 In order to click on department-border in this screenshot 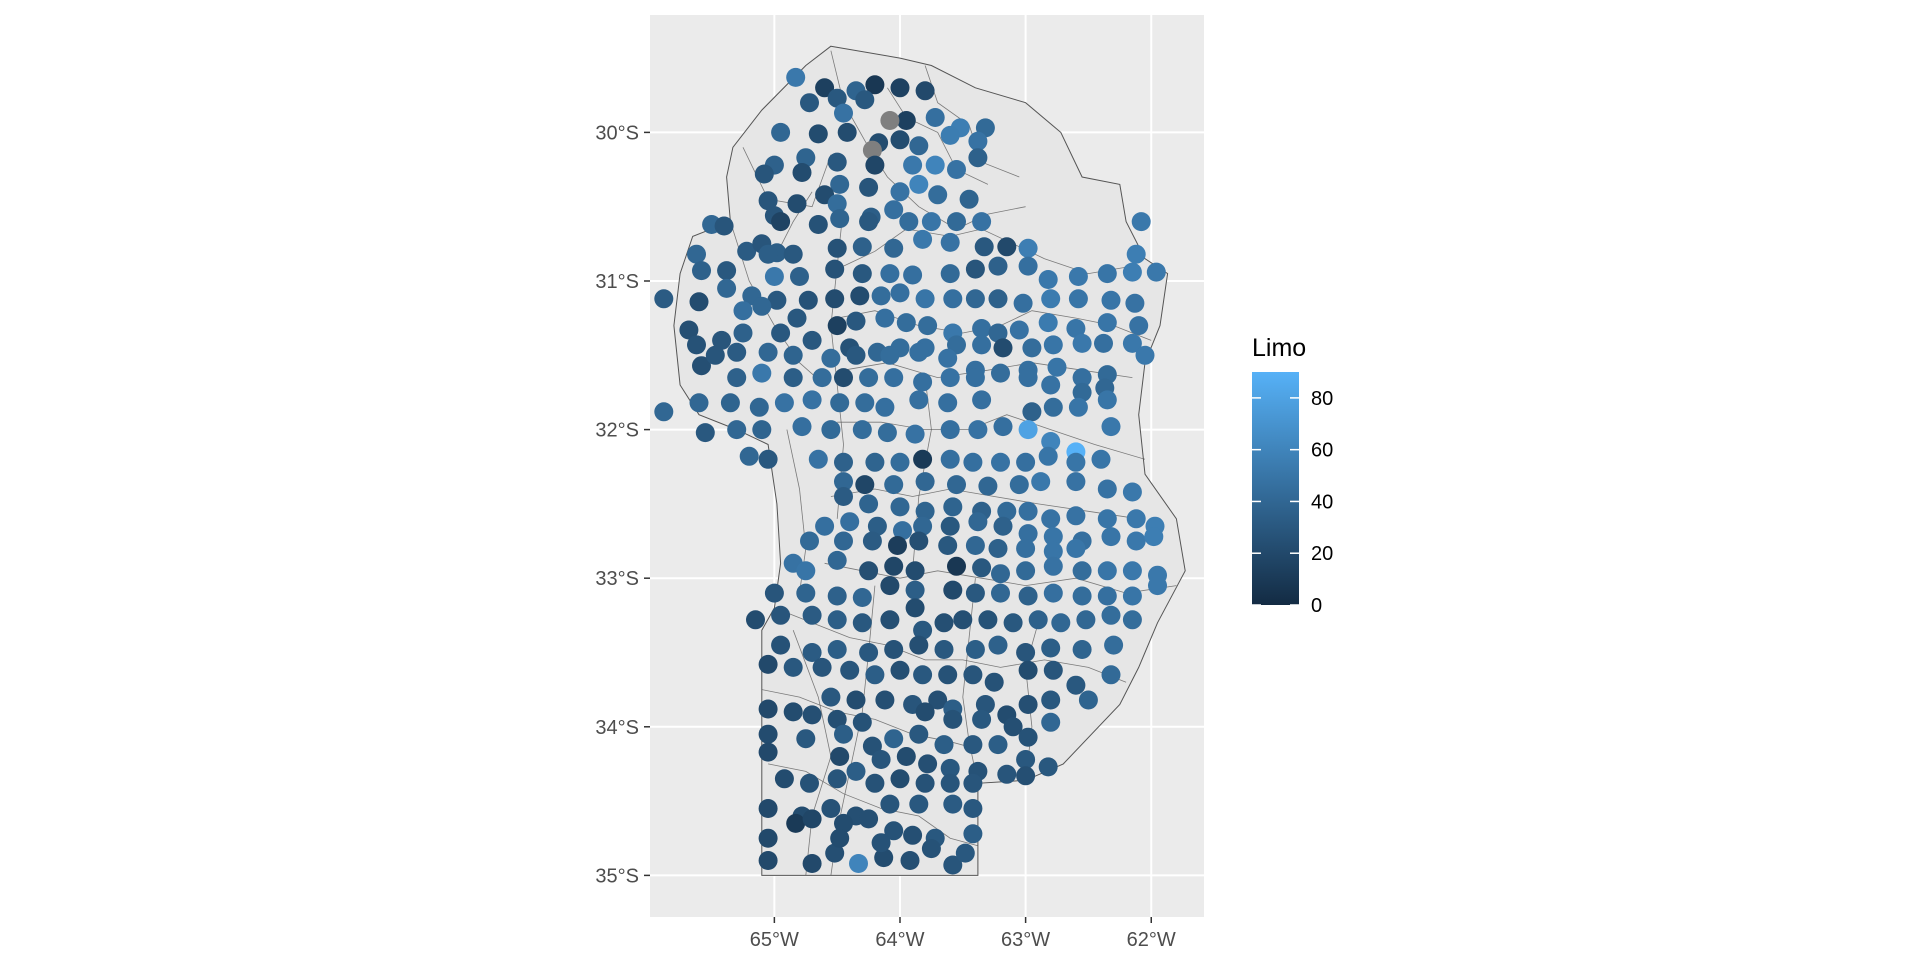, I will do `click(777, 303)`.